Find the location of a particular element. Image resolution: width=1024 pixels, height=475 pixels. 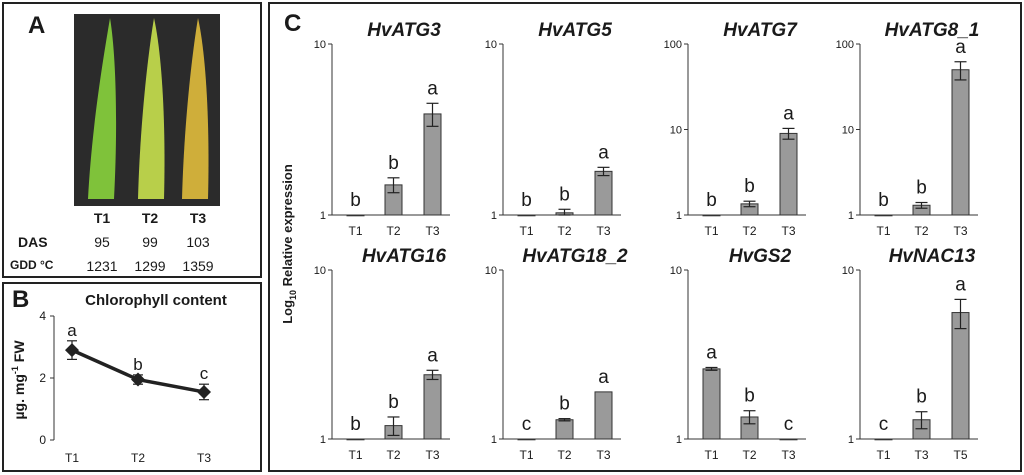

gdd-t3: 1359 is located at coordinates (198, 266).